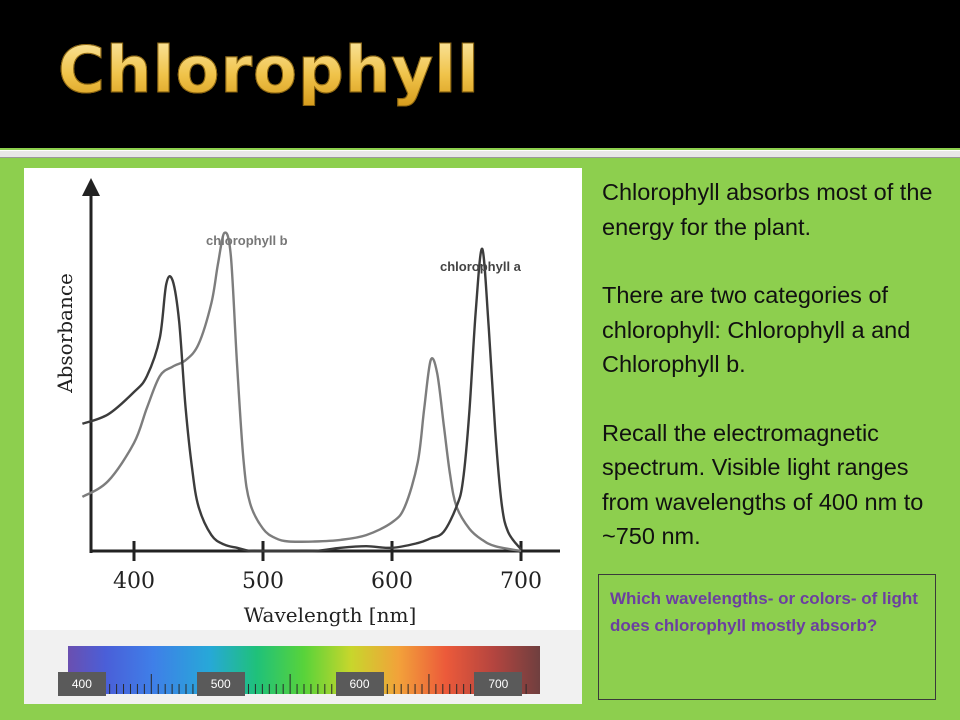 The image size is (960, 720). Describe the element at coordinates (269, 71) in the screenshot. I see `slide-title: Chlorophyll` at that location.